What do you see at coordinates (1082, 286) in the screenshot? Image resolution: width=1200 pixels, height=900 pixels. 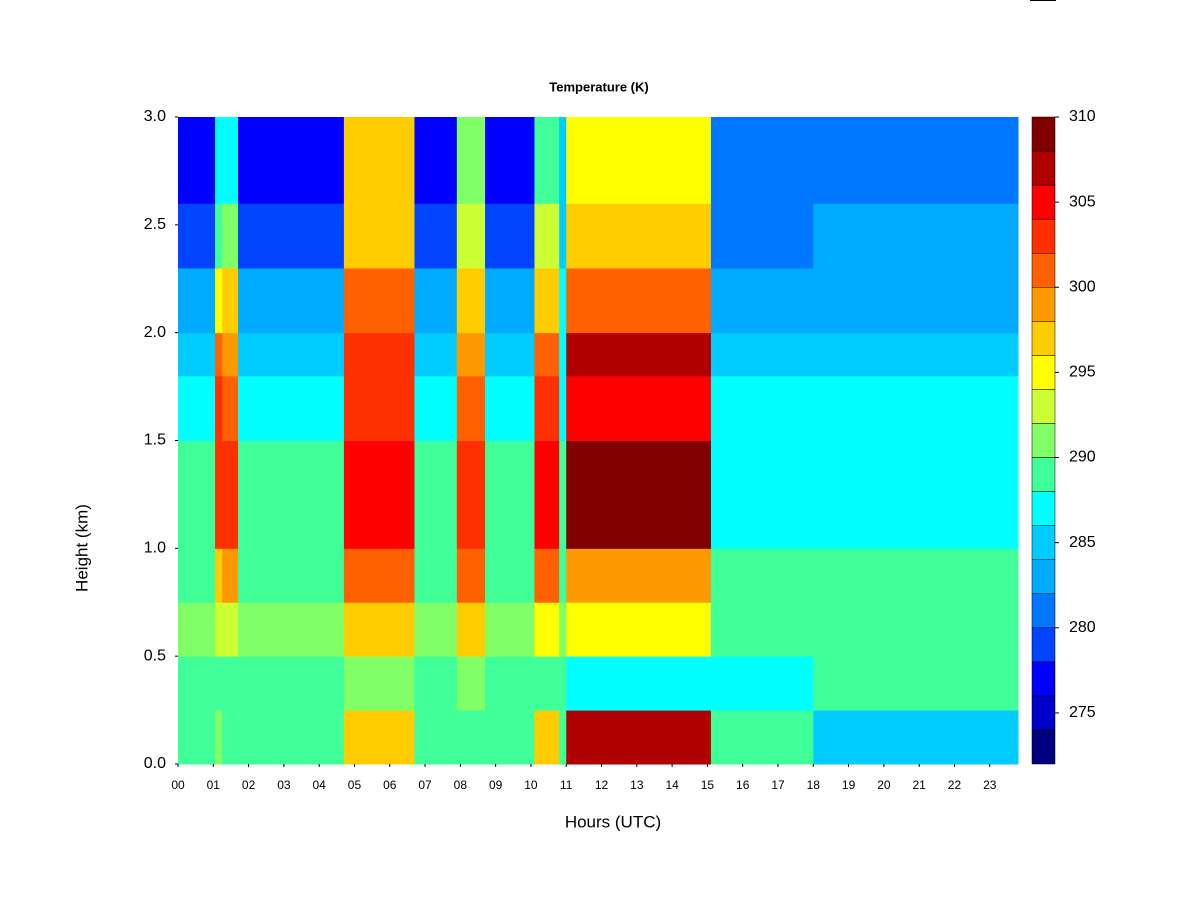 I see `colorbar-tick-label: 300` at bounding box center [1082, 286].